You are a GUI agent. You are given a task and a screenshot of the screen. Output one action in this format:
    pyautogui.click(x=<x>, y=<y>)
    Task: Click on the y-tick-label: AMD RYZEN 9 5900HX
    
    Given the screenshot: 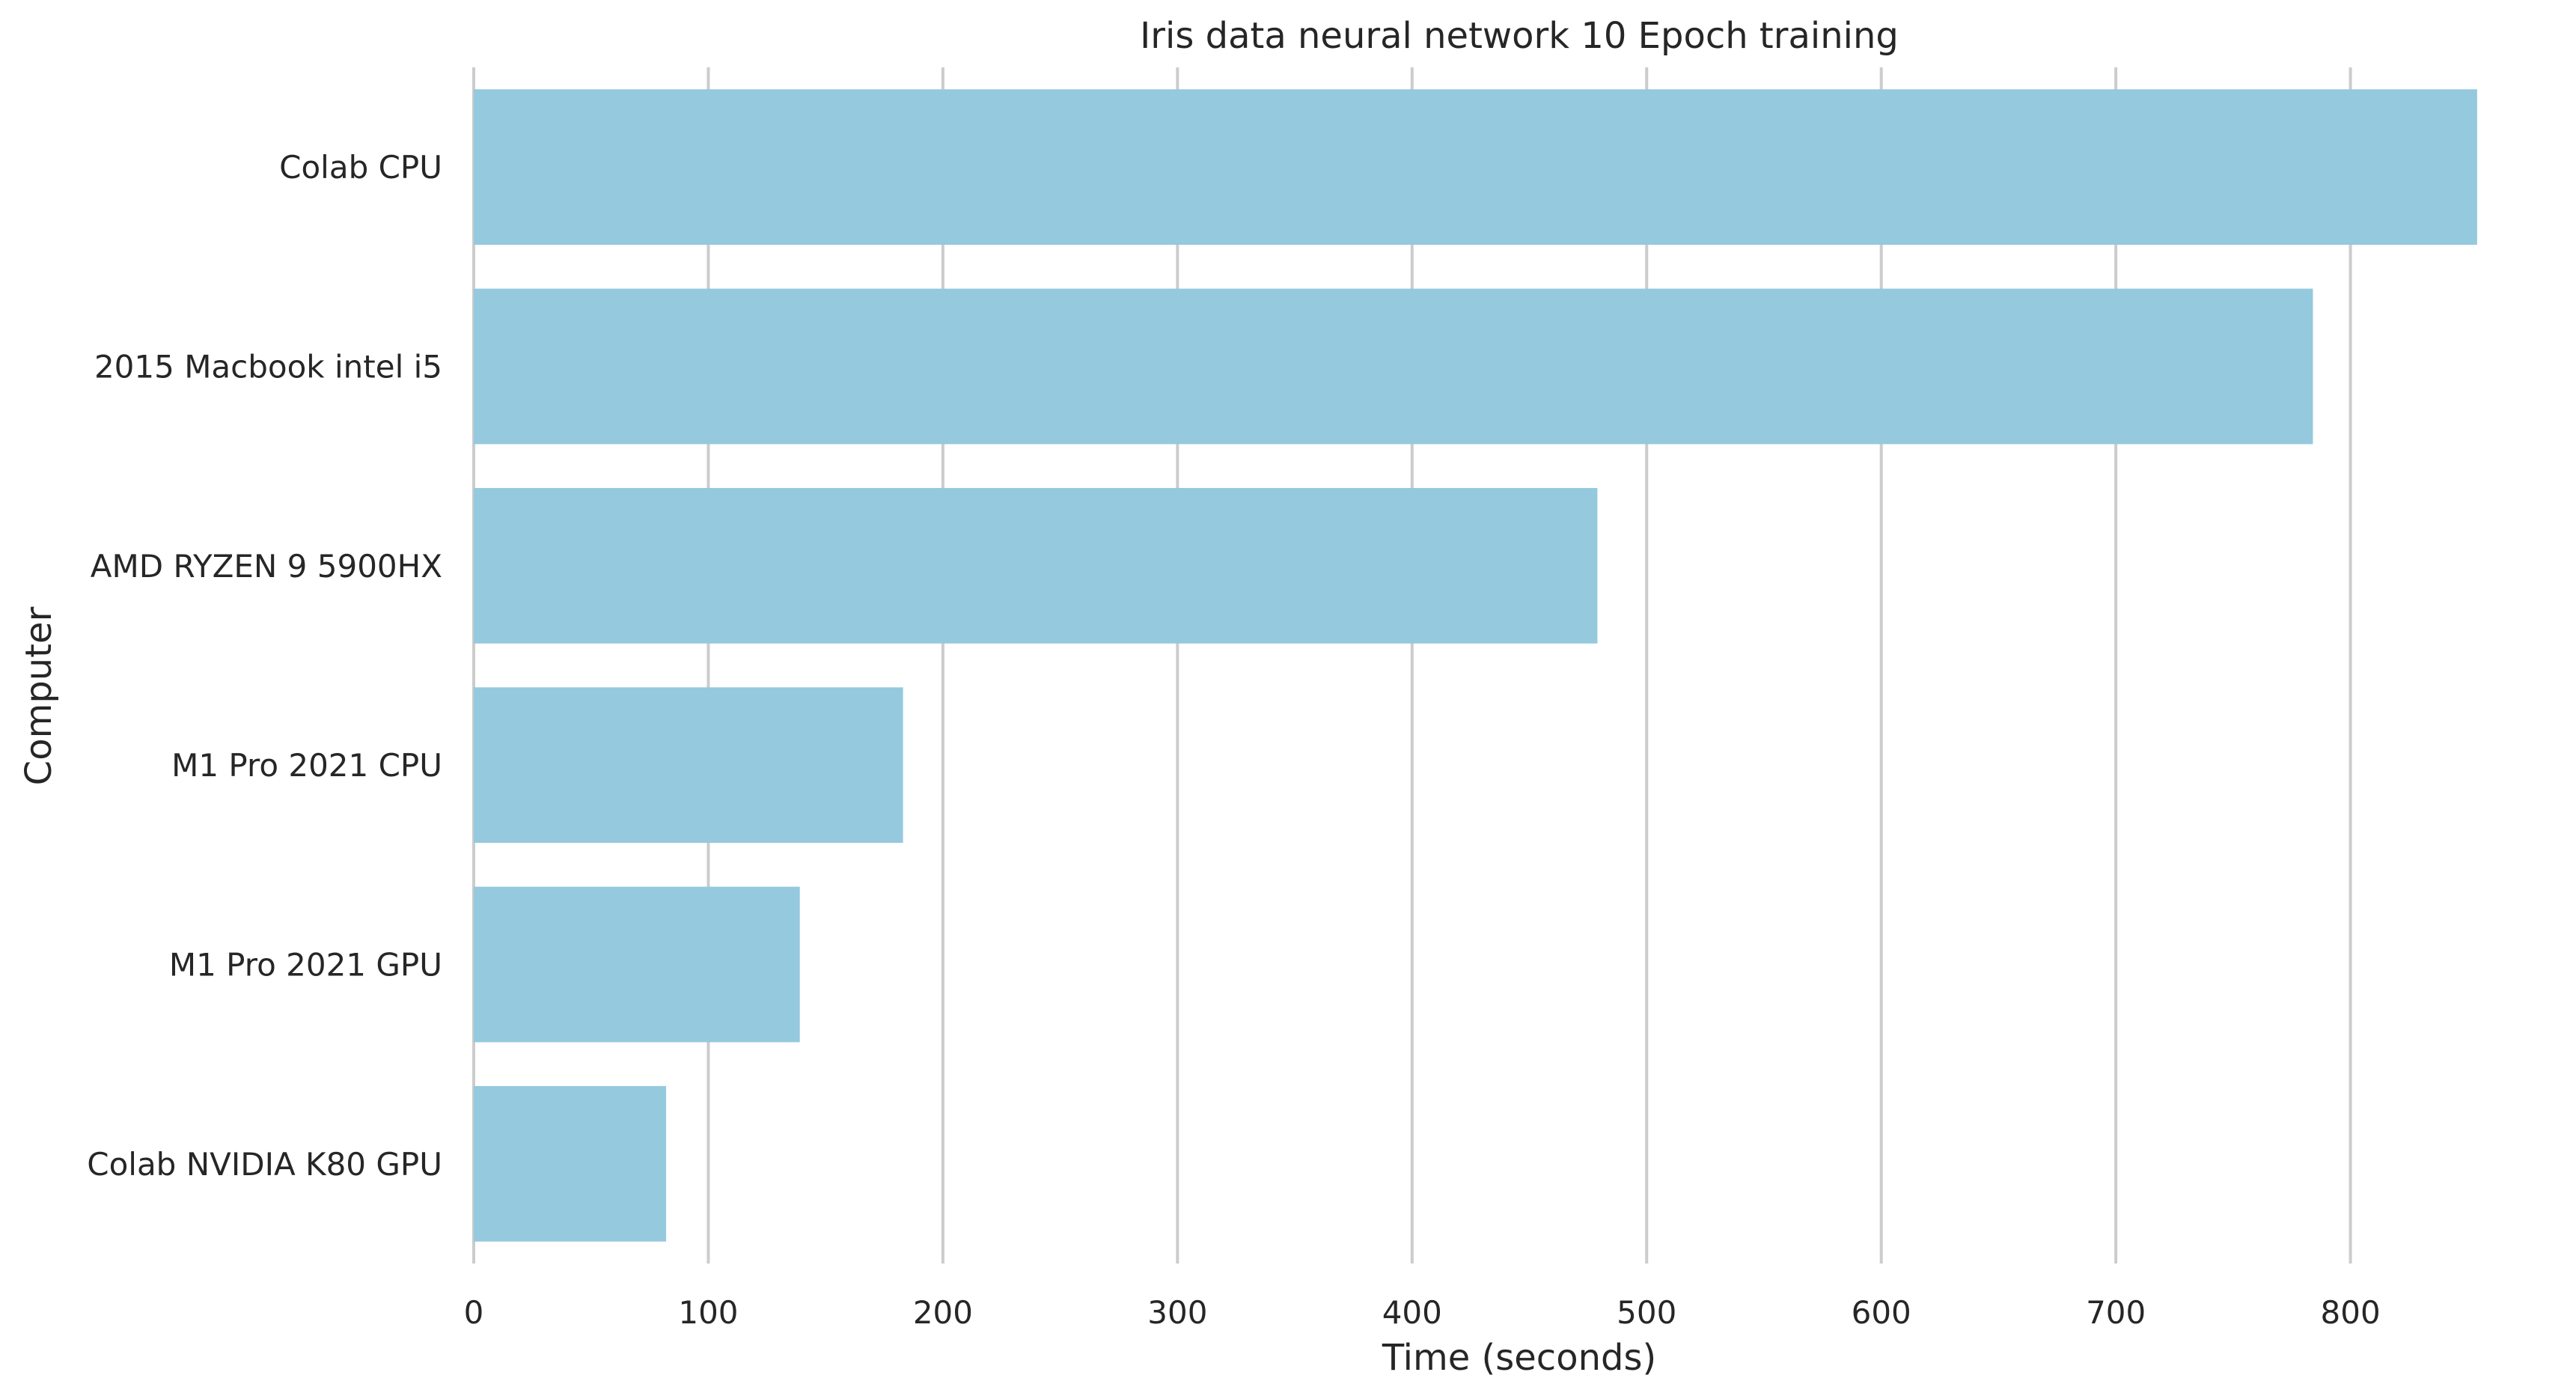 What is the action you would take?
    pyautogui.click(x=266, y=567)
    